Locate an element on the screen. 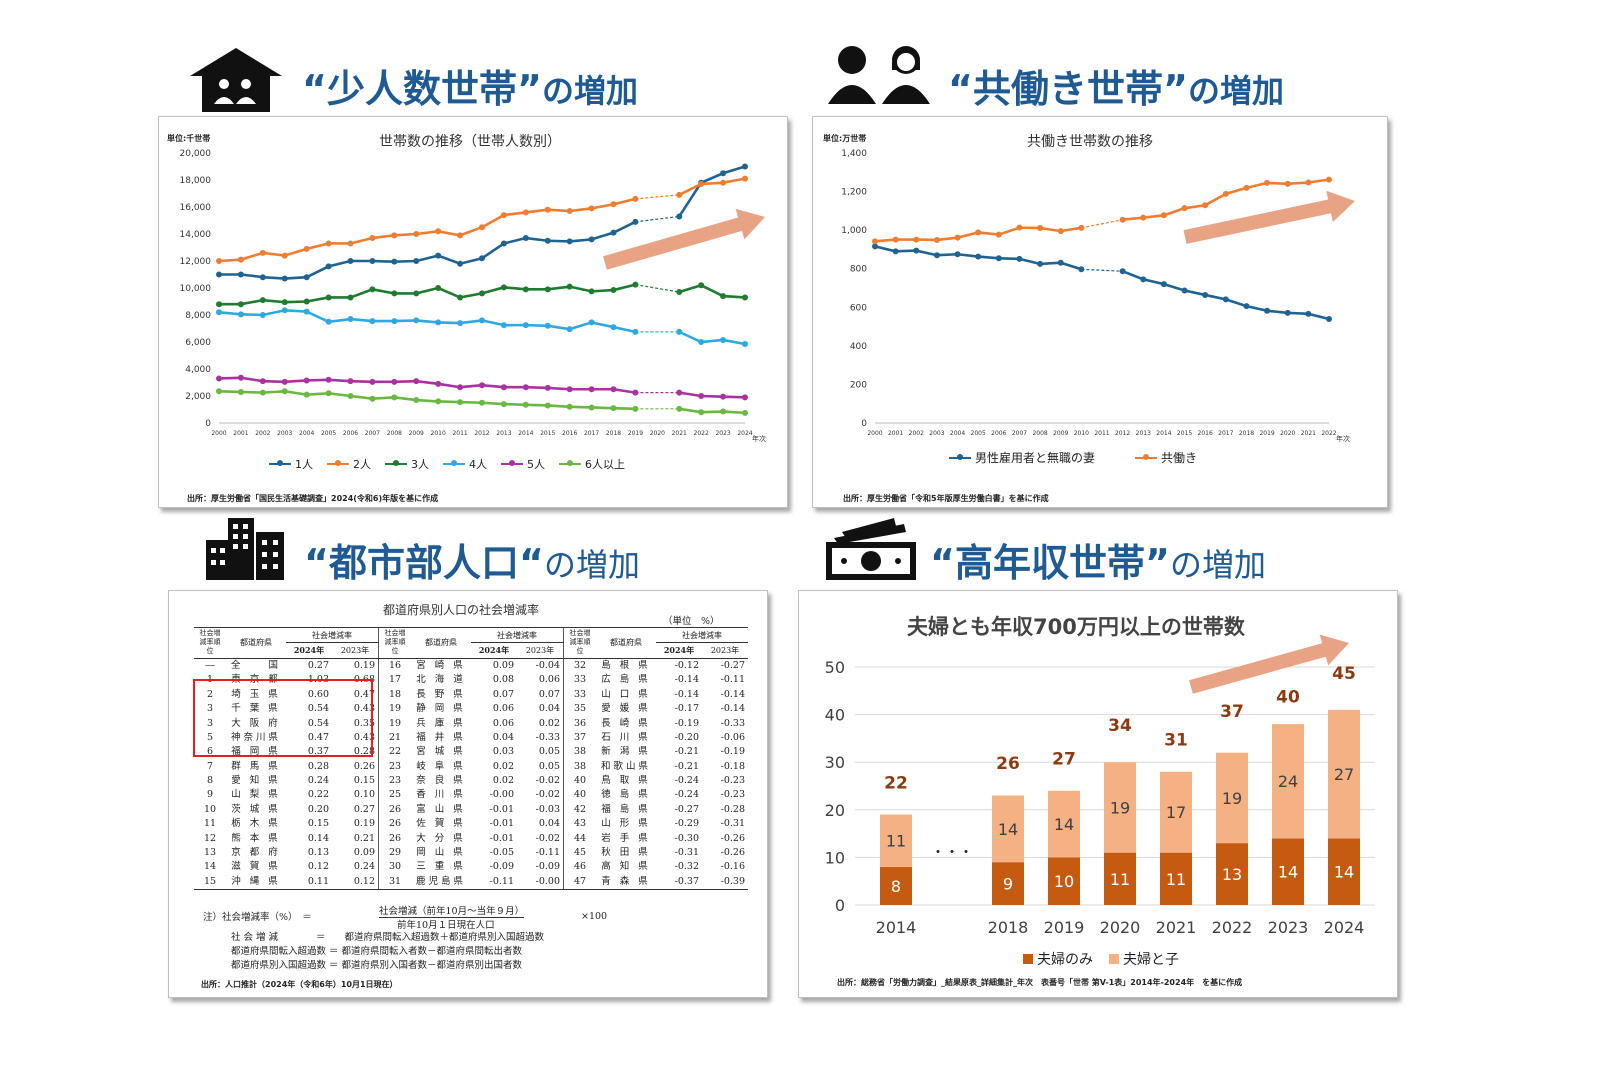 The height and width of the screenshot is (1080, 1620). x-tick-label: 2002 is located at coordinates (916, 433).